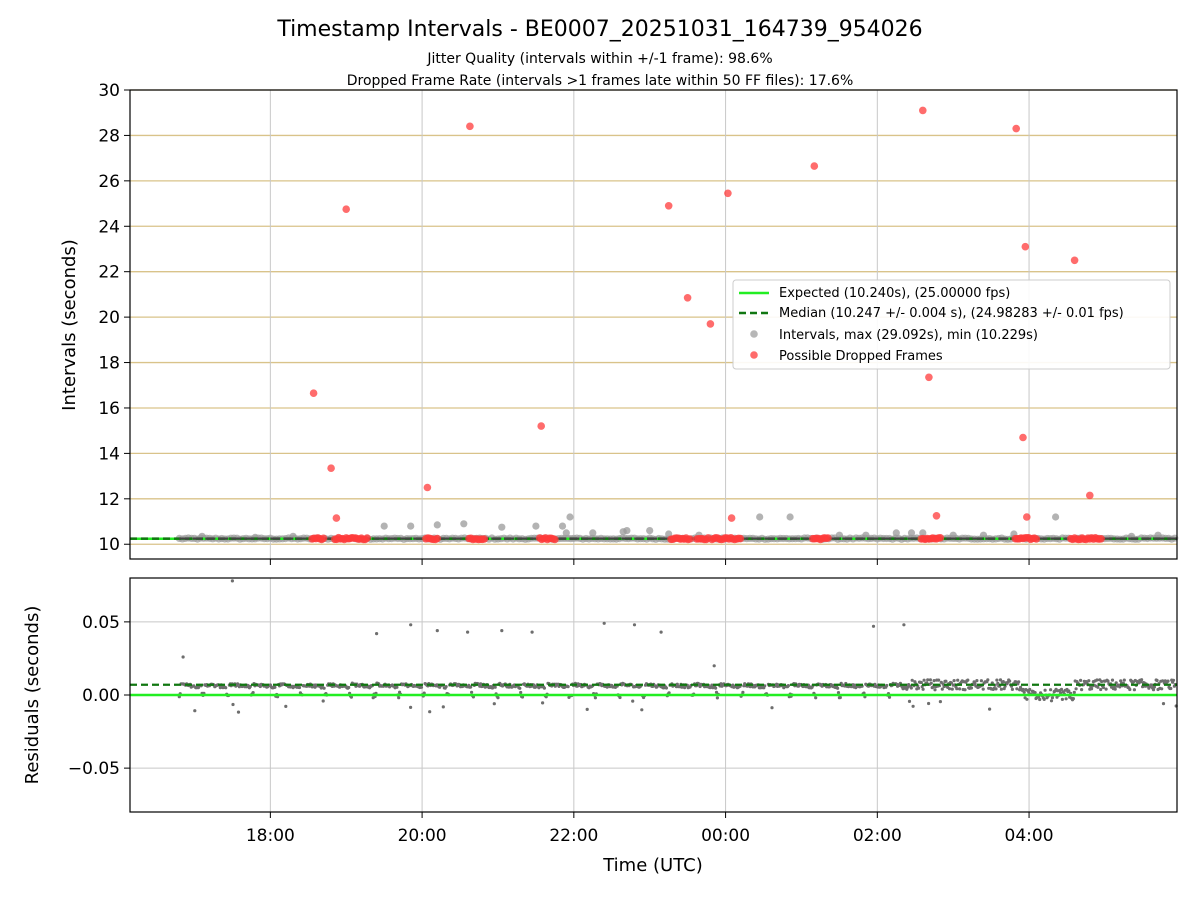  What do you see at coordinates (69, 325) in the screenshot?
I see `intervals-y-axis-label: Intervals (seconds)` at bounding box center [69, 325].